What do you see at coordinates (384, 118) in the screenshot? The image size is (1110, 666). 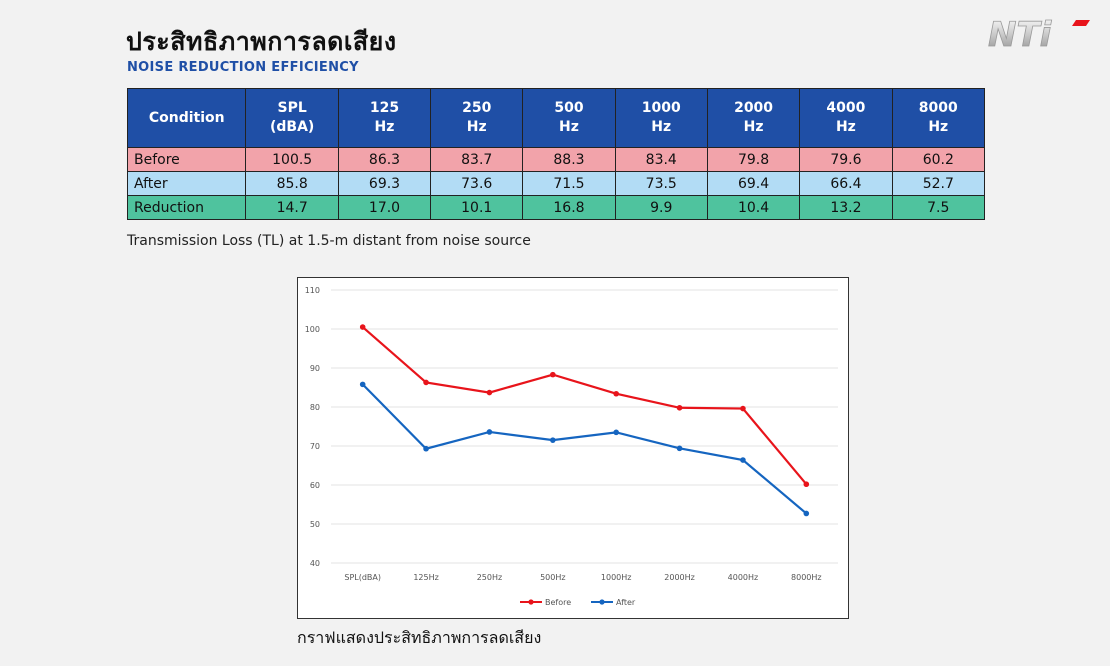 I see `header-cell: 125 Hz` at bounding box center [384, 118].